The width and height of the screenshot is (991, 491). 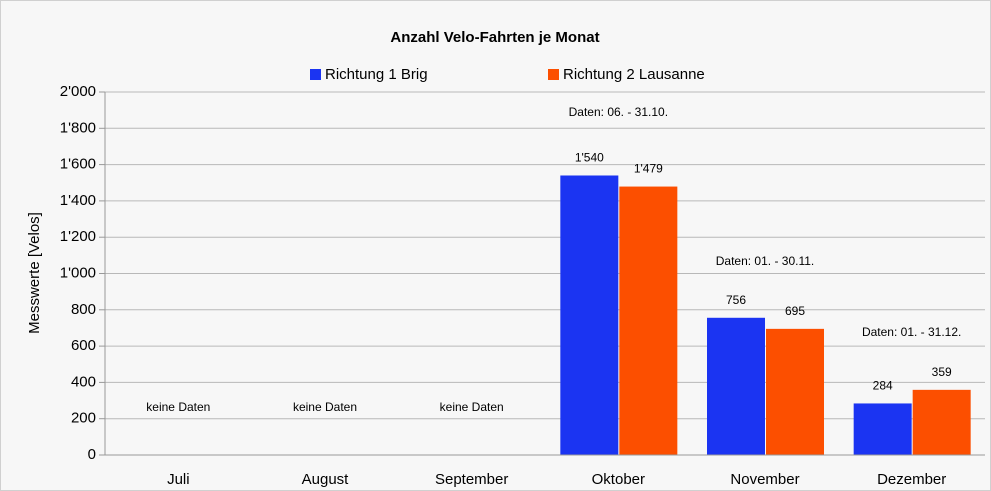 What do you see at coordinates (764, 479) in the screenshot?
I see `x-tick-label: November` at bounding box center [764, 479].